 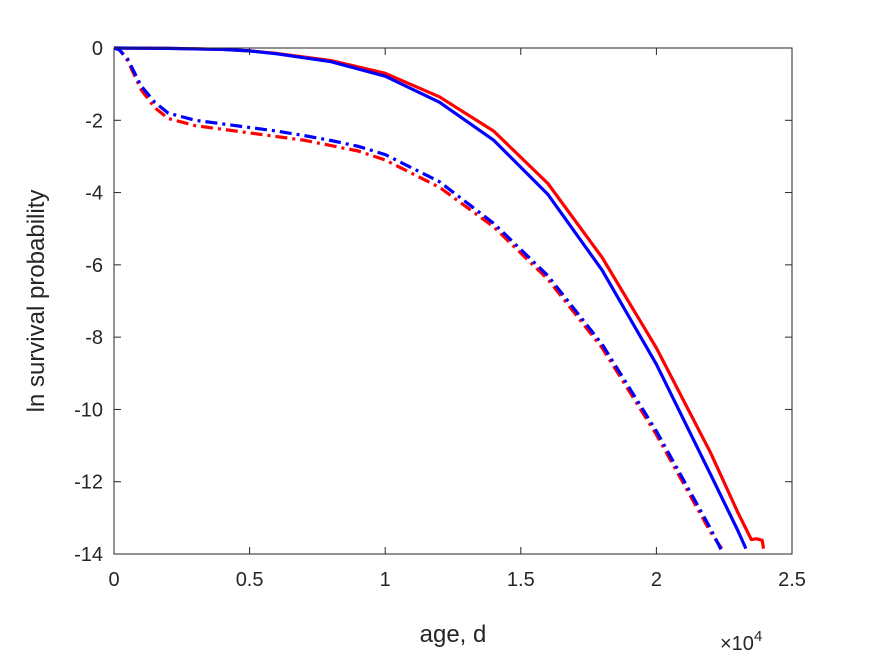 I want to click on x-tick-label: 0.5, so click(x=250, y=580).